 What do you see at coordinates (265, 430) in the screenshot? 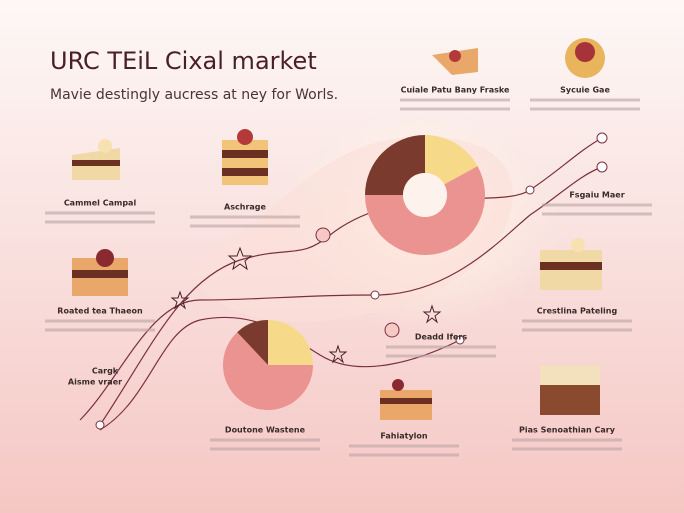
I see `label: Doutone Wastene` at bounding box center [265, 430].